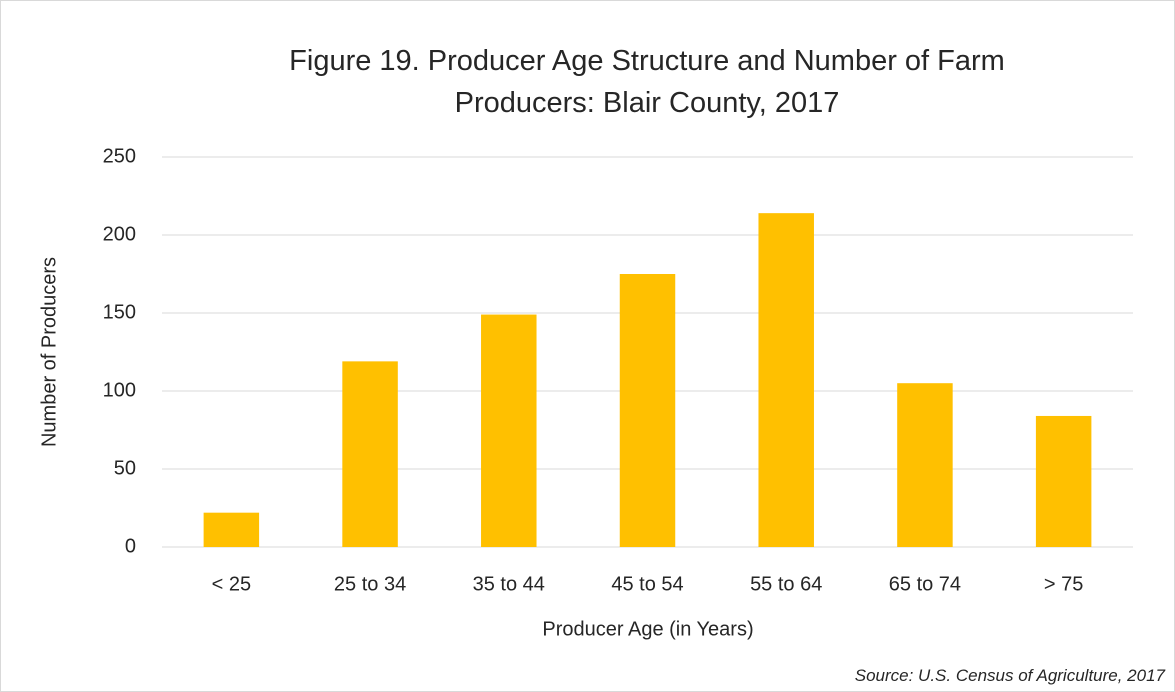 This screenshot has height=692, width=1175. What do you see at coordinates (370, 584) in the screenshot?
I see `x-tick-label: 25 to 34` at bounding box center [370, 584].